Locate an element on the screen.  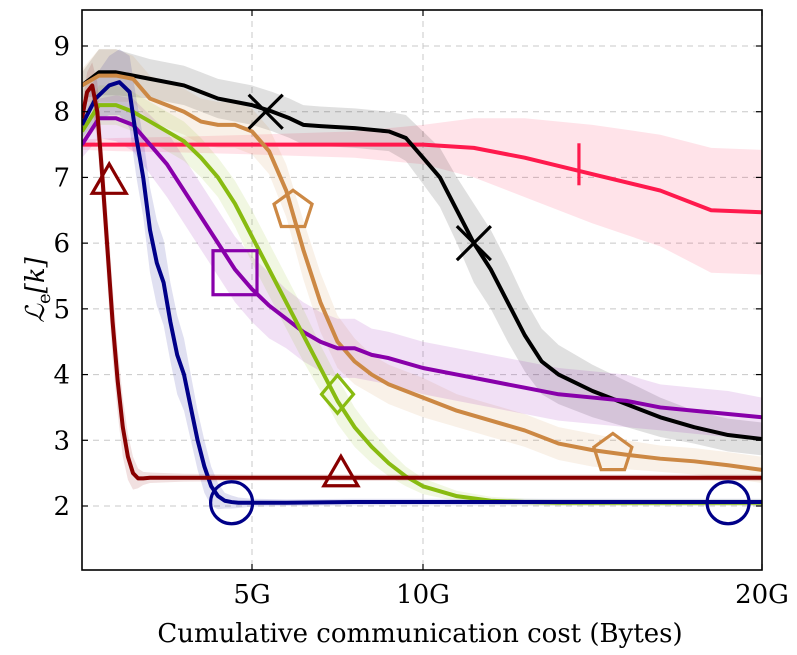
y-tick-label: 4 is located at coordinates (61, 376).